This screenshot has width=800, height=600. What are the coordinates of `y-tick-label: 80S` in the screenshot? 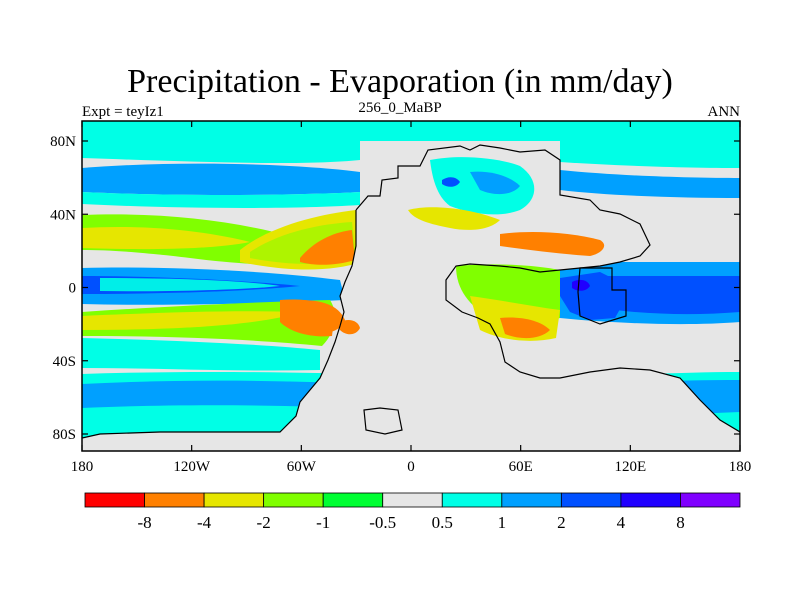 It's located at (64, 435).